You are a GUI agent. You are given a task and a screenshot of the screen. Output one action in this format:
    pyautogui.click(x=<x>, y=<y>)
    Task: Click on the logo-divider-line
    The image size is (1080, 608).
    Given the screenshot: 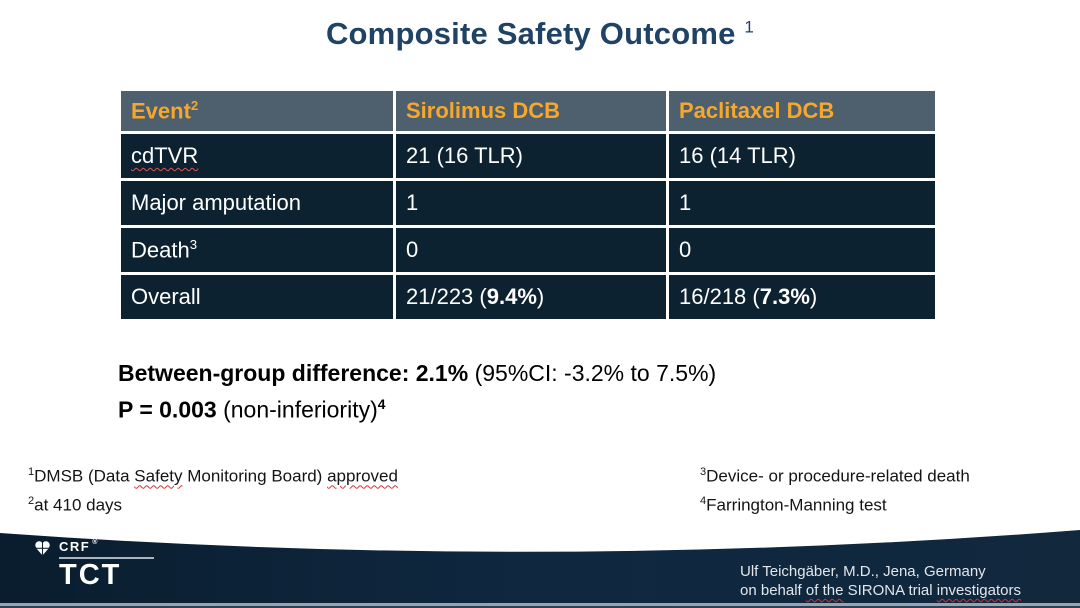 What is the action you would take?
    pyautogui.click(x=106, y=558)
    